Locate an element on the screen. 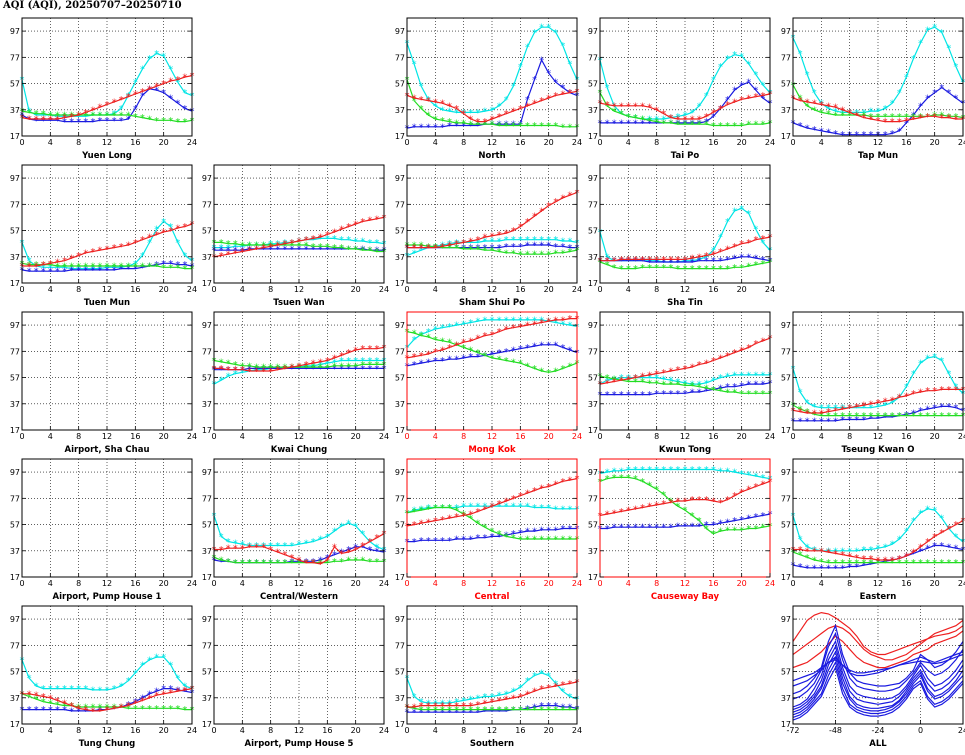  x-tick-label: 0 is located at coordinates (21, 730).